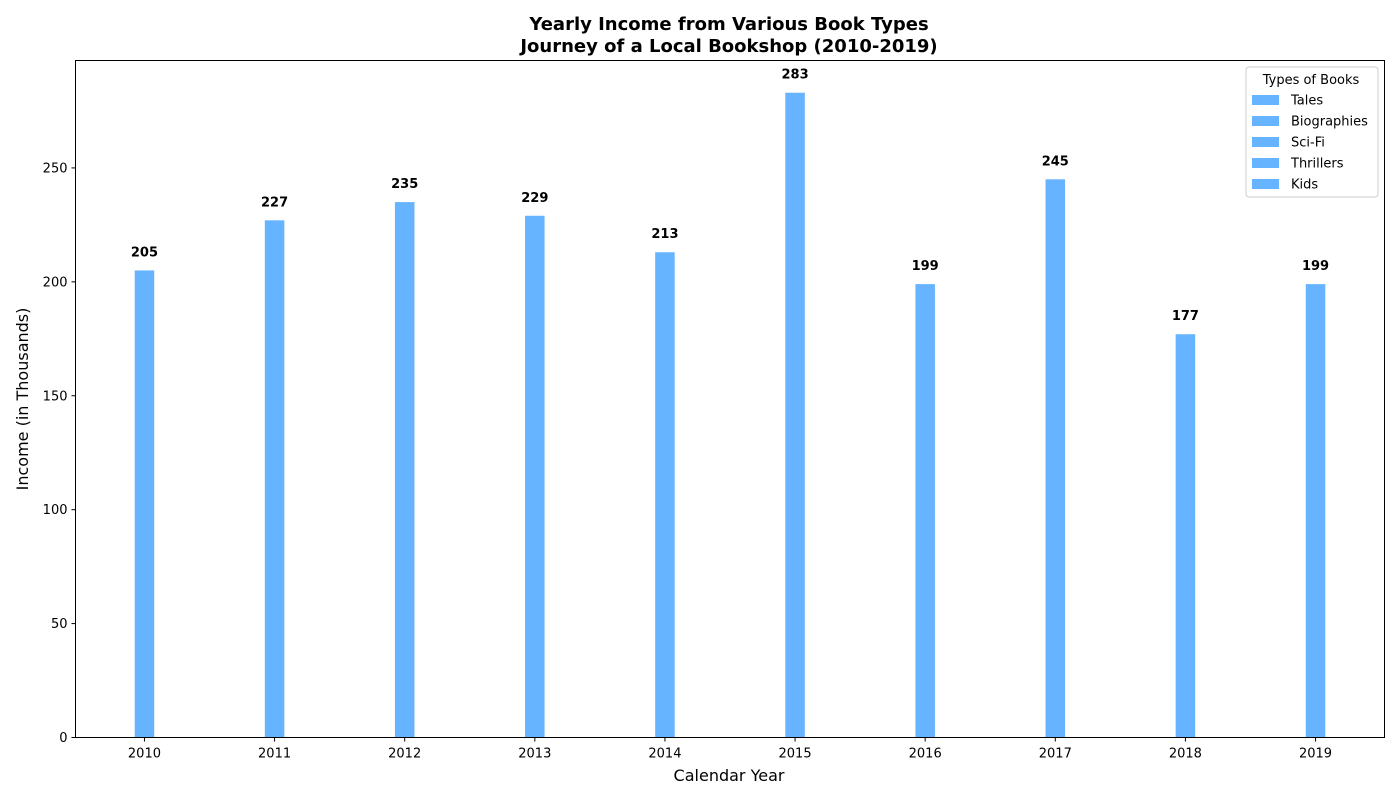  What do you see at coordinates (63, 738) in the screenshot?
I see `y-tick-label-0: 0` at bounding box center [63, 738].